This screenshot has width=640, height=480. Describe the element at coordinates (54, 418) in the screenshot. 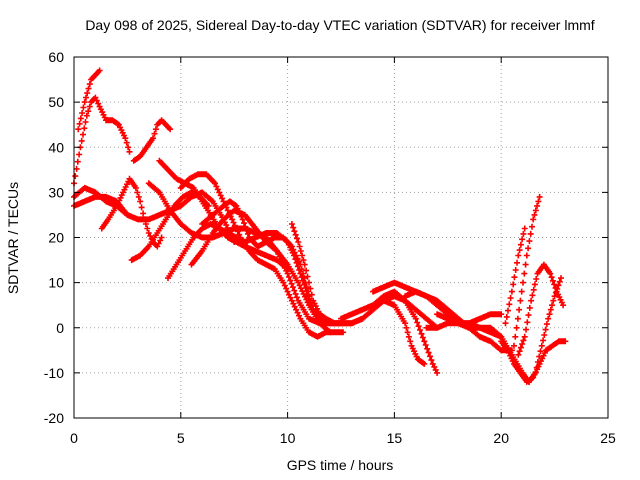

I see `y-tick-label: -20` at that location.